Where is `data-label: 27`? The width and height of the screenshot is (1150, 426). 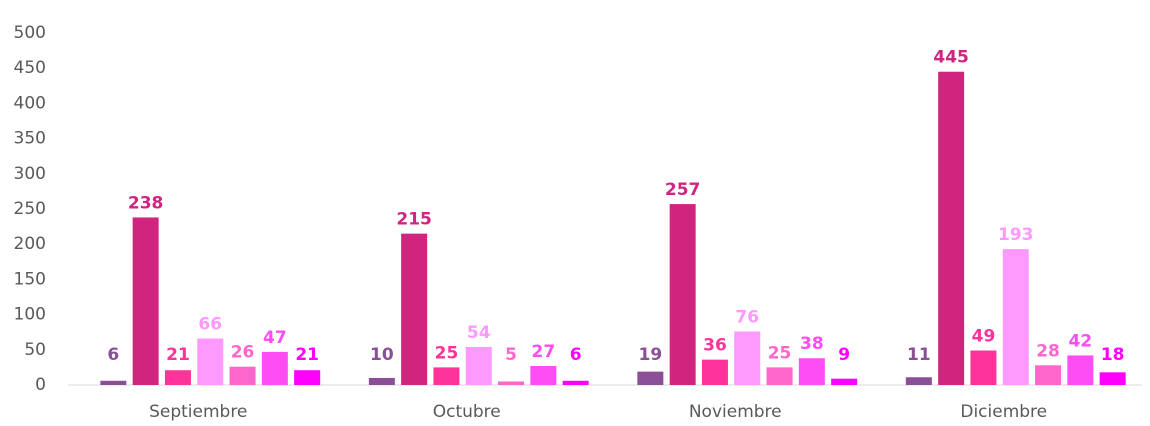 data-label: 27 is located at coordinates (544, 352).